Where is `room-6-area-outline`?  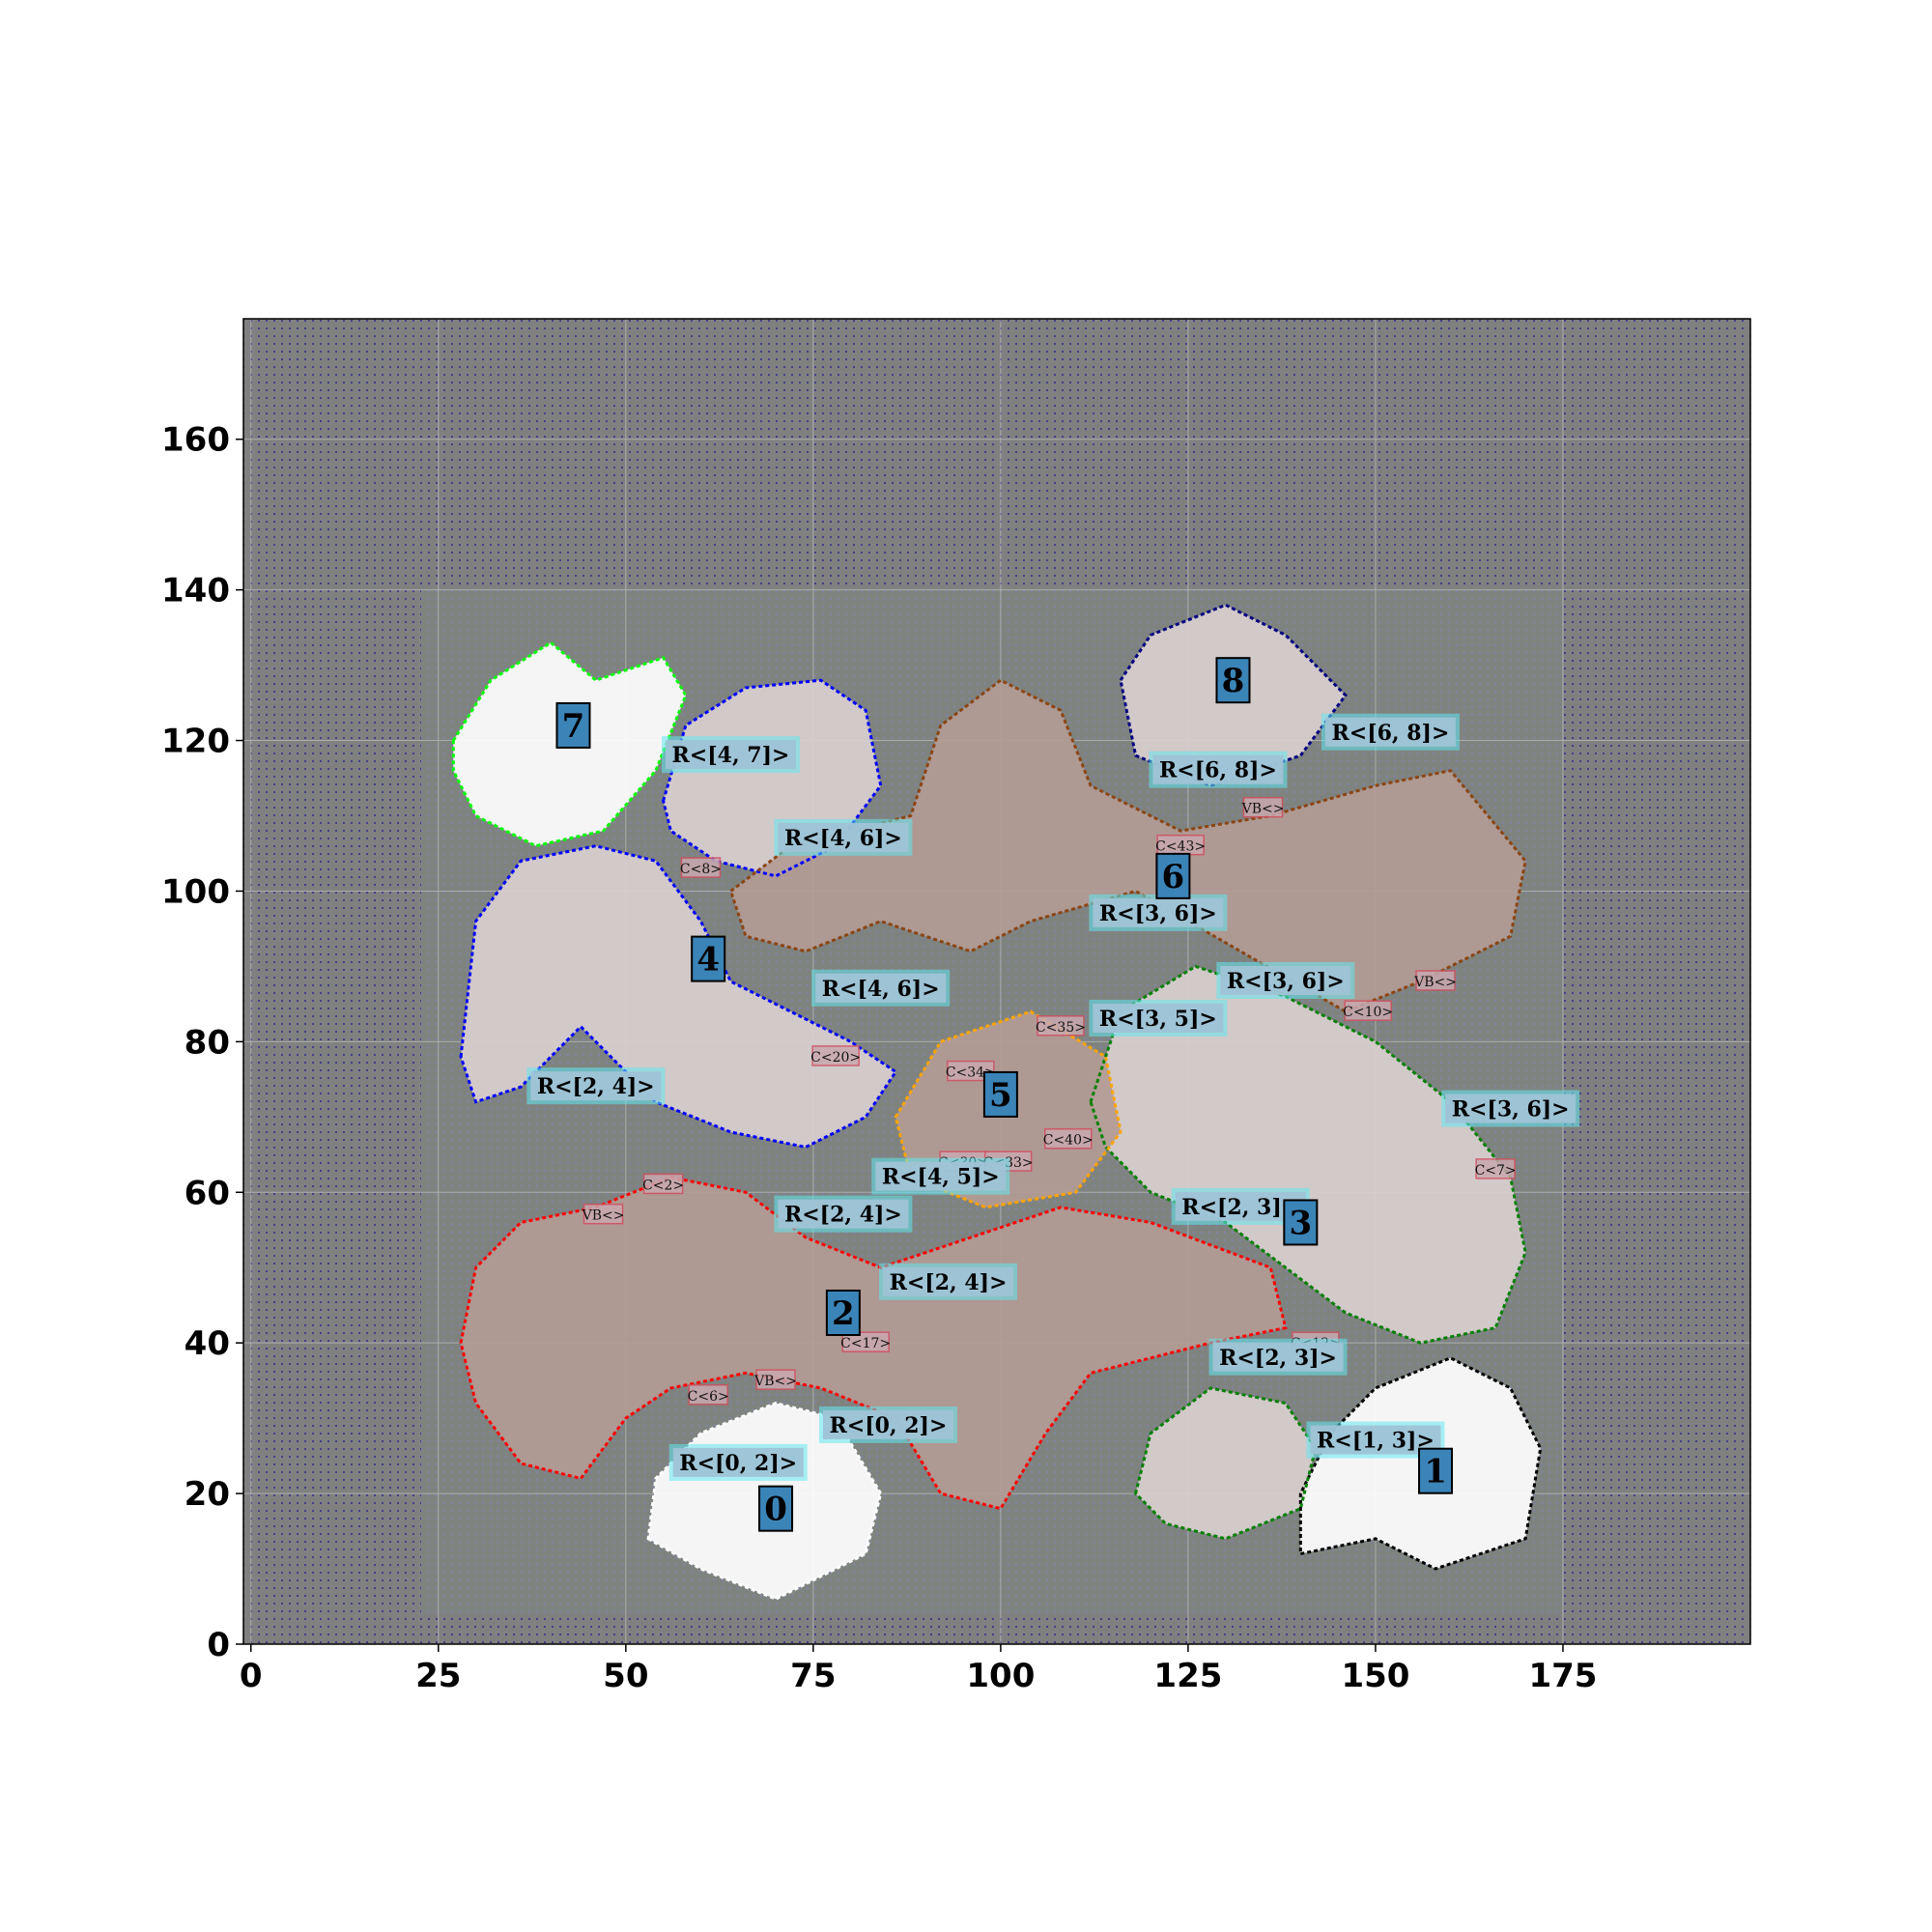 room-6-area-outline is located at coordinates (1127, 845).